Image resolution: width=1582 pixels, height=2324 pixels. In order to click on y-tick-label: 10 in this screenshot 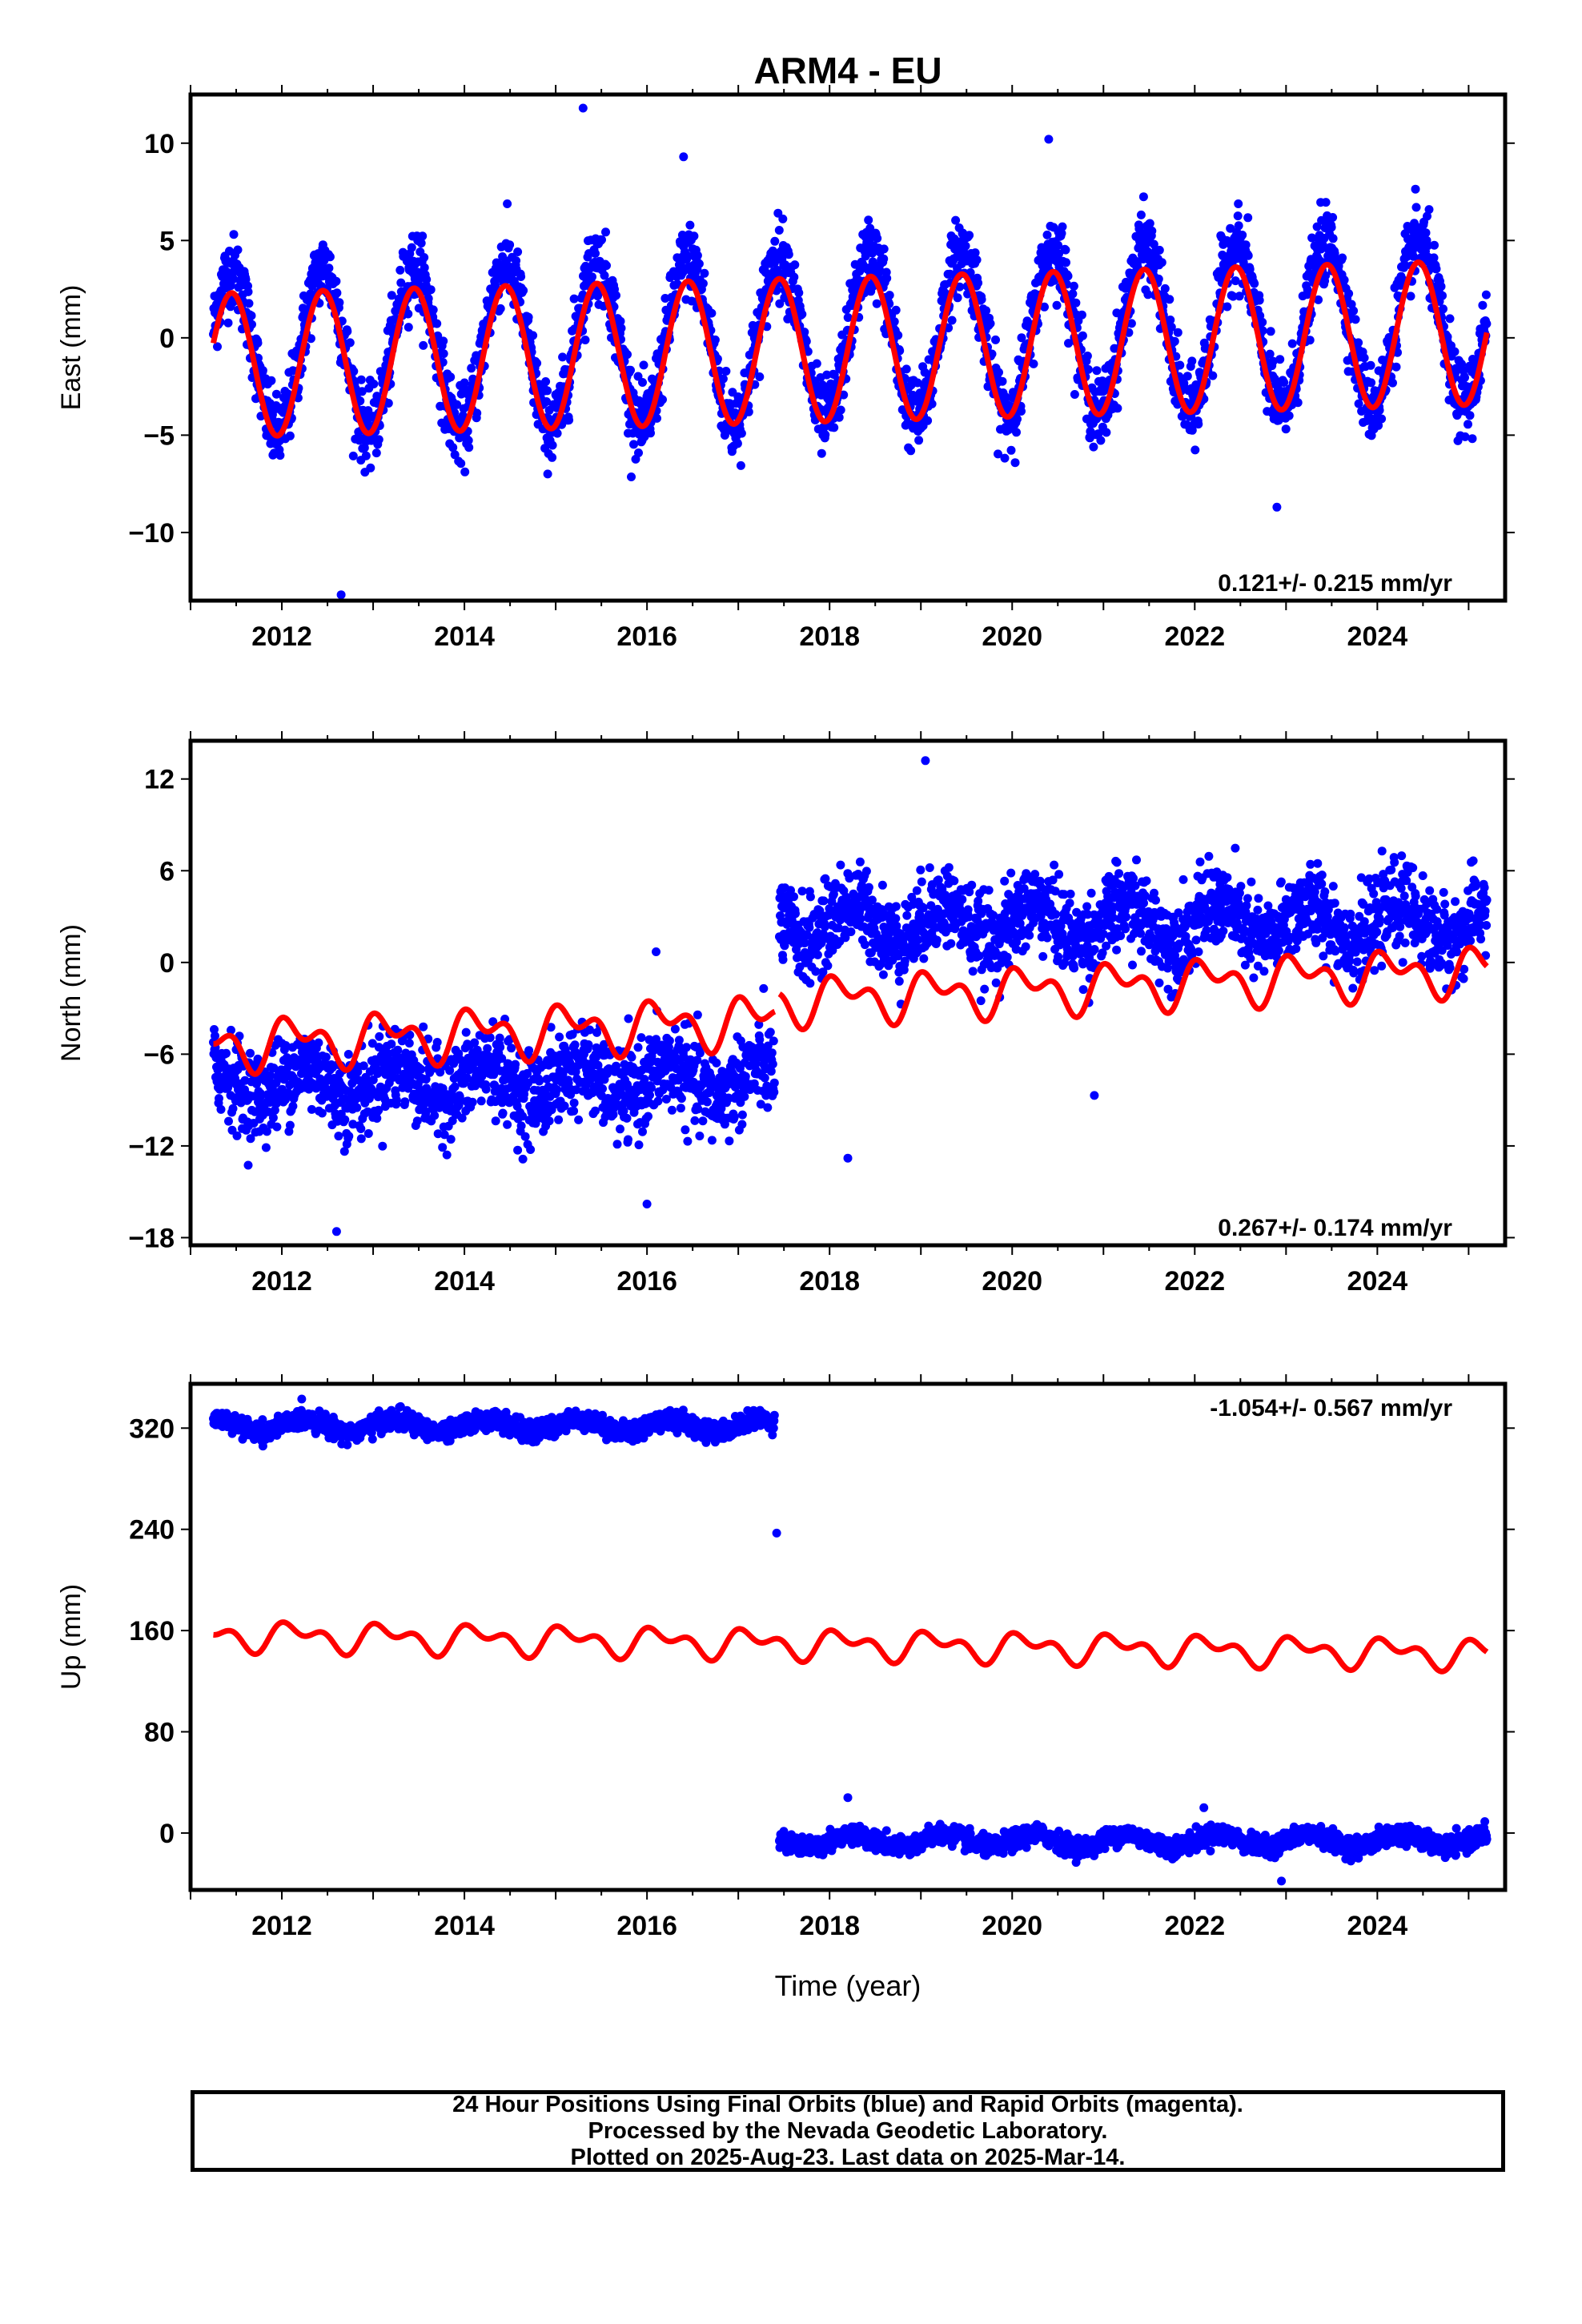, I will do `click(159, 144)`.